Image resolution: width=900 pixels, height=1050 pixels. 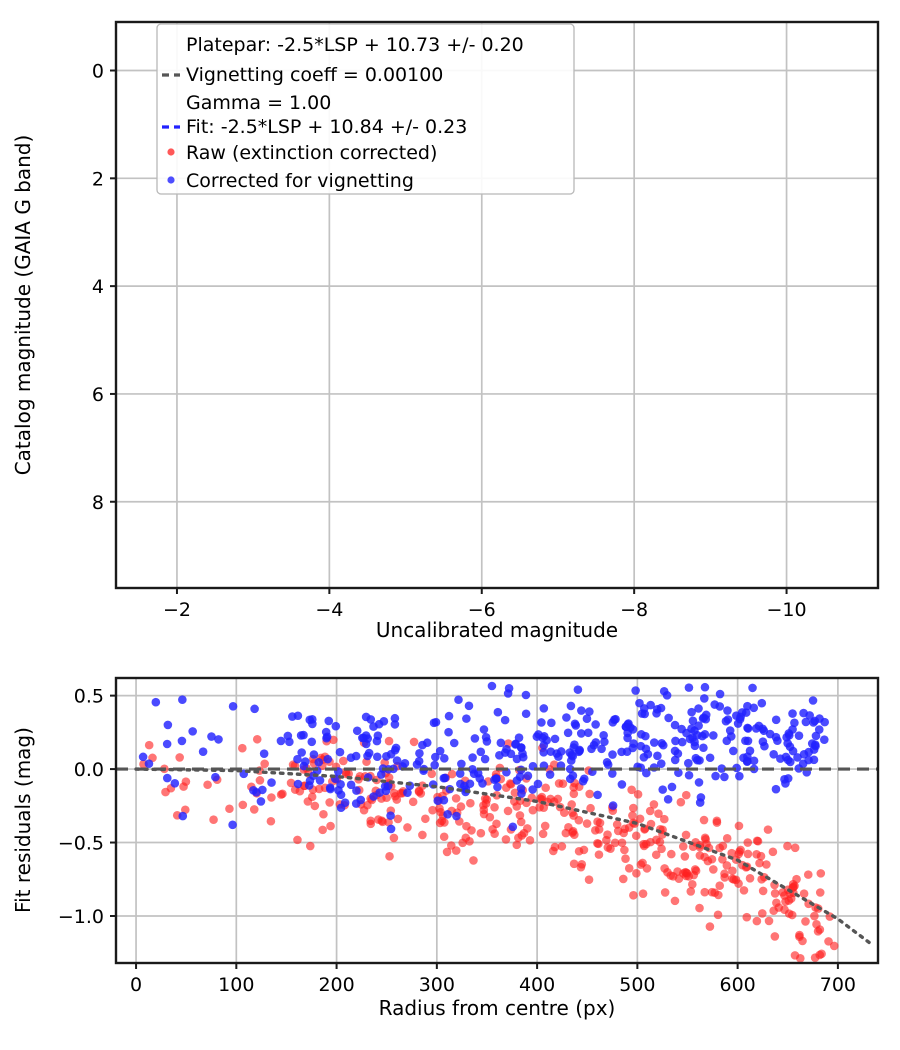 What do you see at coordinates (98, 179) in the screenshot?
I see `y-tick-label: 2` at bounding box center [98, 179].